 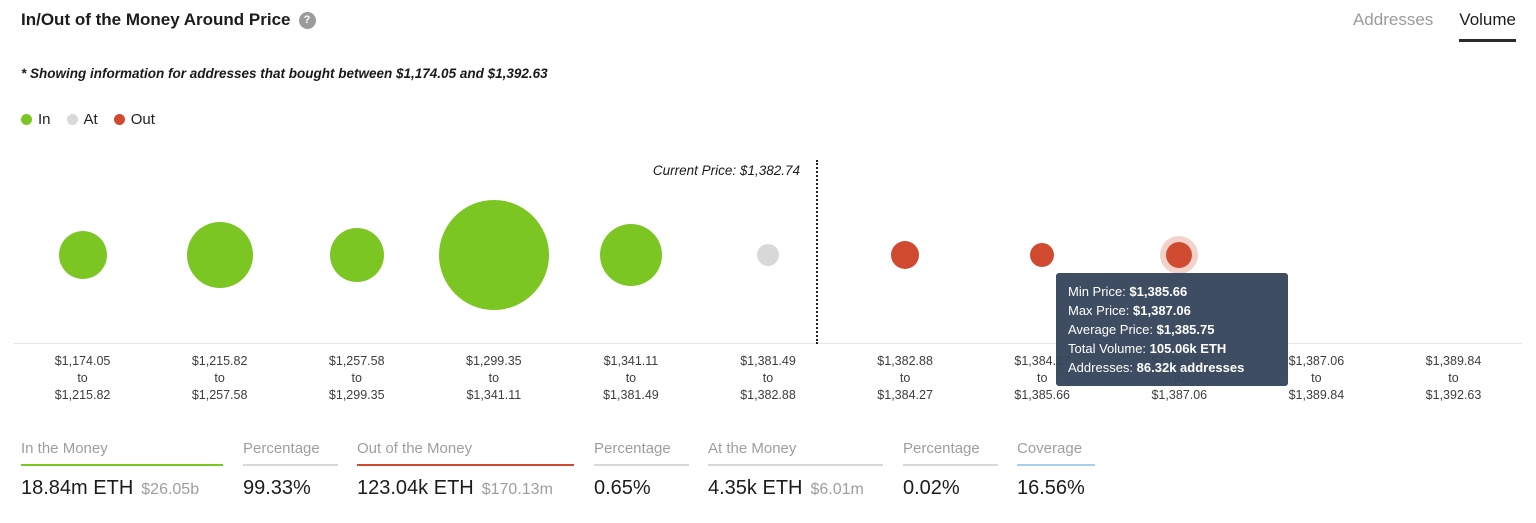 What do you see at coordinates (641, 470) in the screenshot?
I see `stat-percentage-out: Percentage 0.65%` at bounding box center [641, 470].